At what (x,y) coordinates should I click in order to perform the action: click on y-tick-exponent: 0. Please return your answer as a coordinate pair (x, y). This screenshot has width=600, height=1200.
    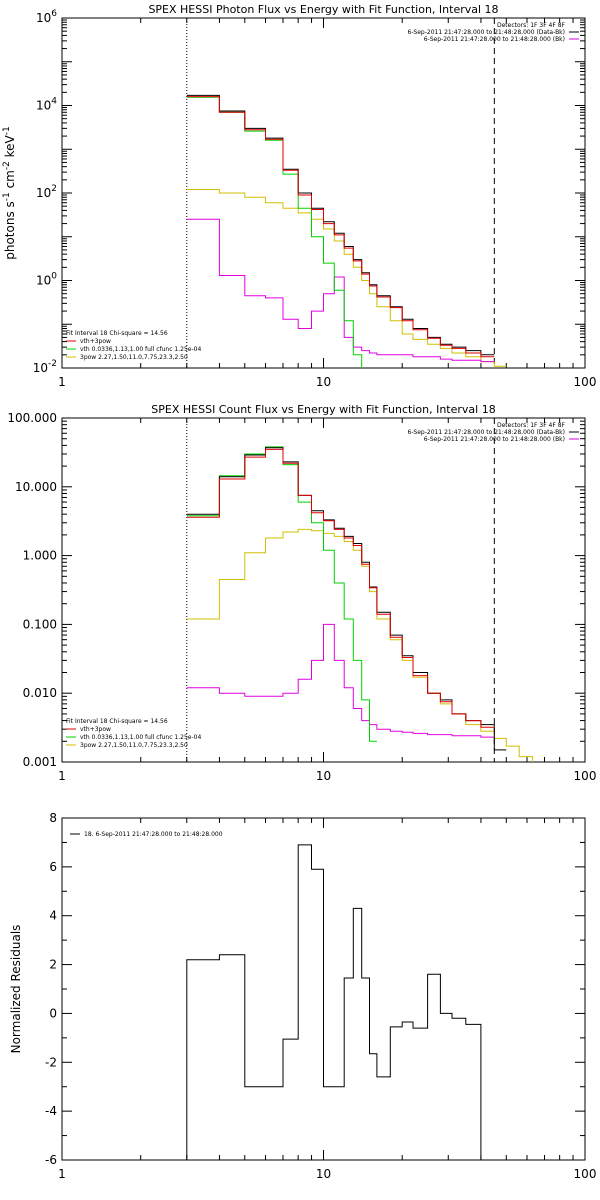
    Looking at the image, I should click on (54, 277).